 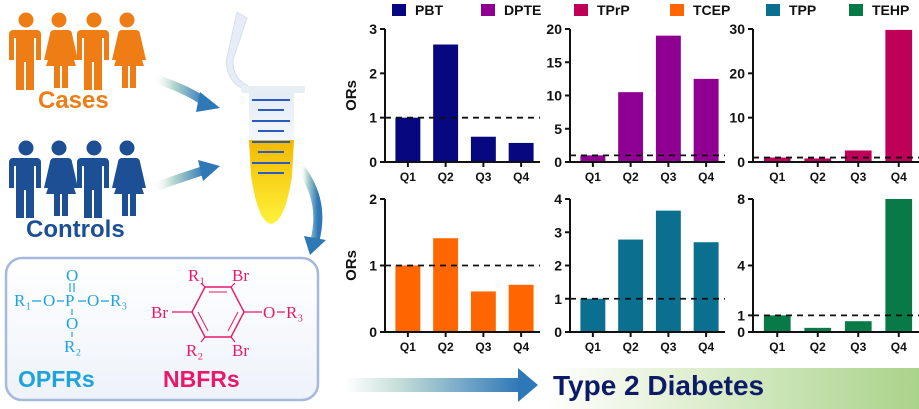 What do you see at coordinates (265, 117) in the screenshot?
I see `sample-tube-icon` at bounding box center [265, 117].